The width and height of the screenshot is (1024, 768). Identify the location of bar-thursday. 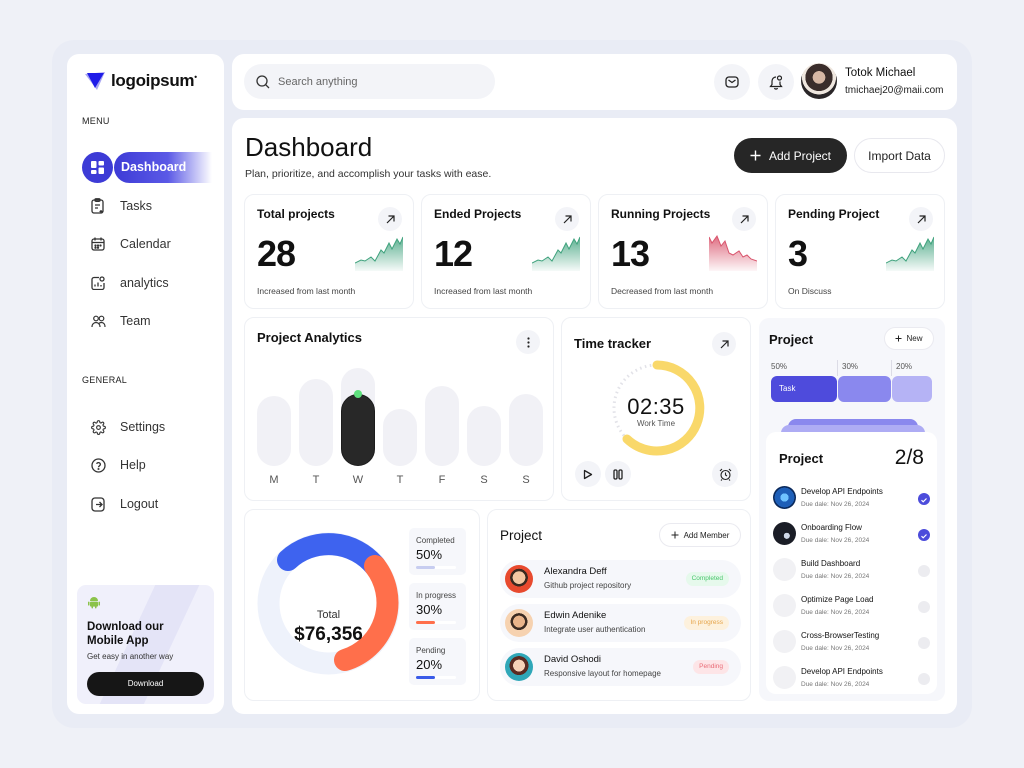
(400, 437).